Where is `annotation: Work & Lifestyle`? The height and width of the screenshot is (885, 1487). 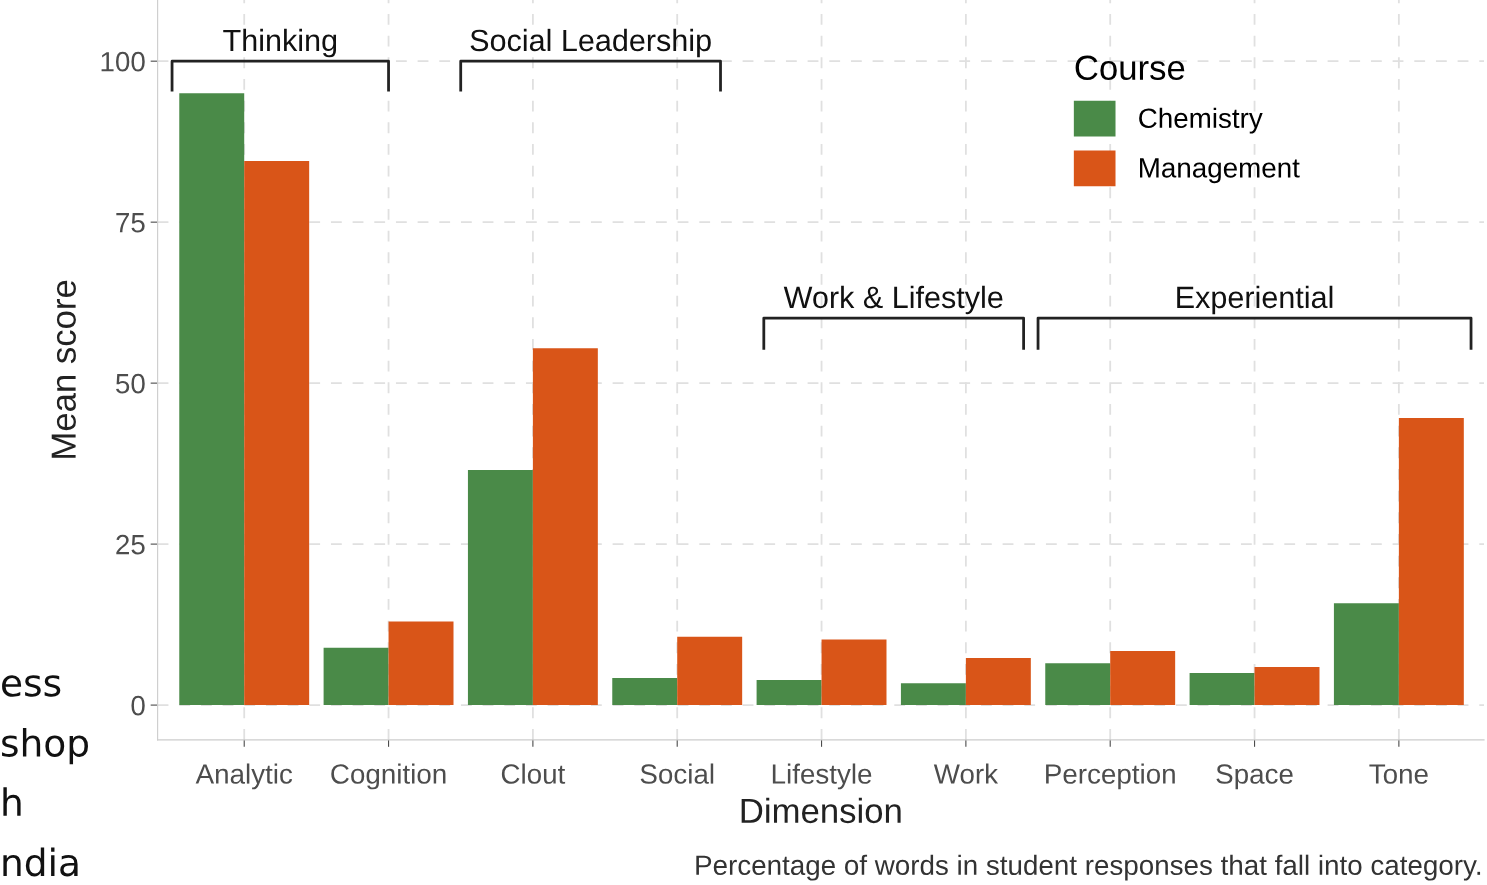 annotation: Work & Lifestyle is located at coordinates (893, 300).